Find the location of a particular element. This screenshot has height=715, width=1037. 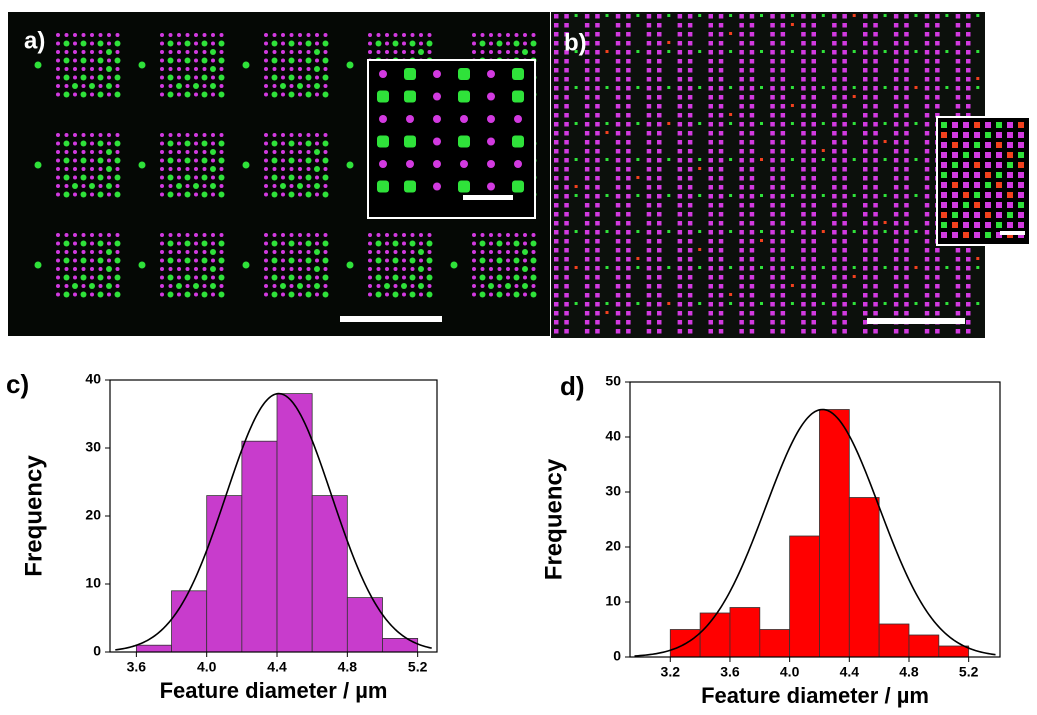

x-axis-label: Feature diameter / µm is located at coordinates (274, 690).